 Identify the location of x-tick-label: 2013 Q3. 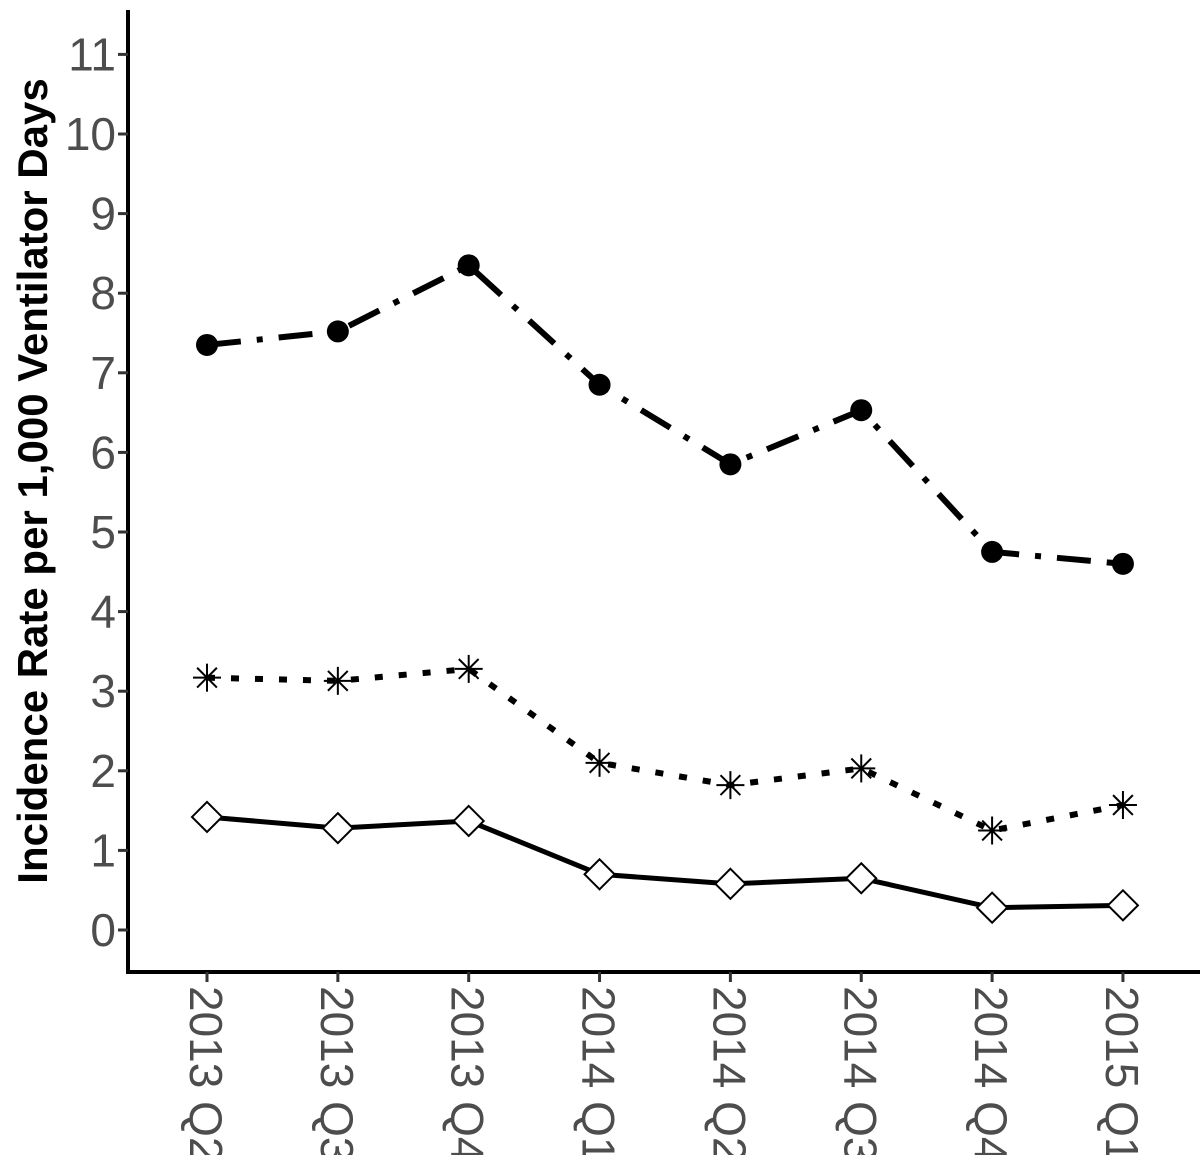
(337, 1070).